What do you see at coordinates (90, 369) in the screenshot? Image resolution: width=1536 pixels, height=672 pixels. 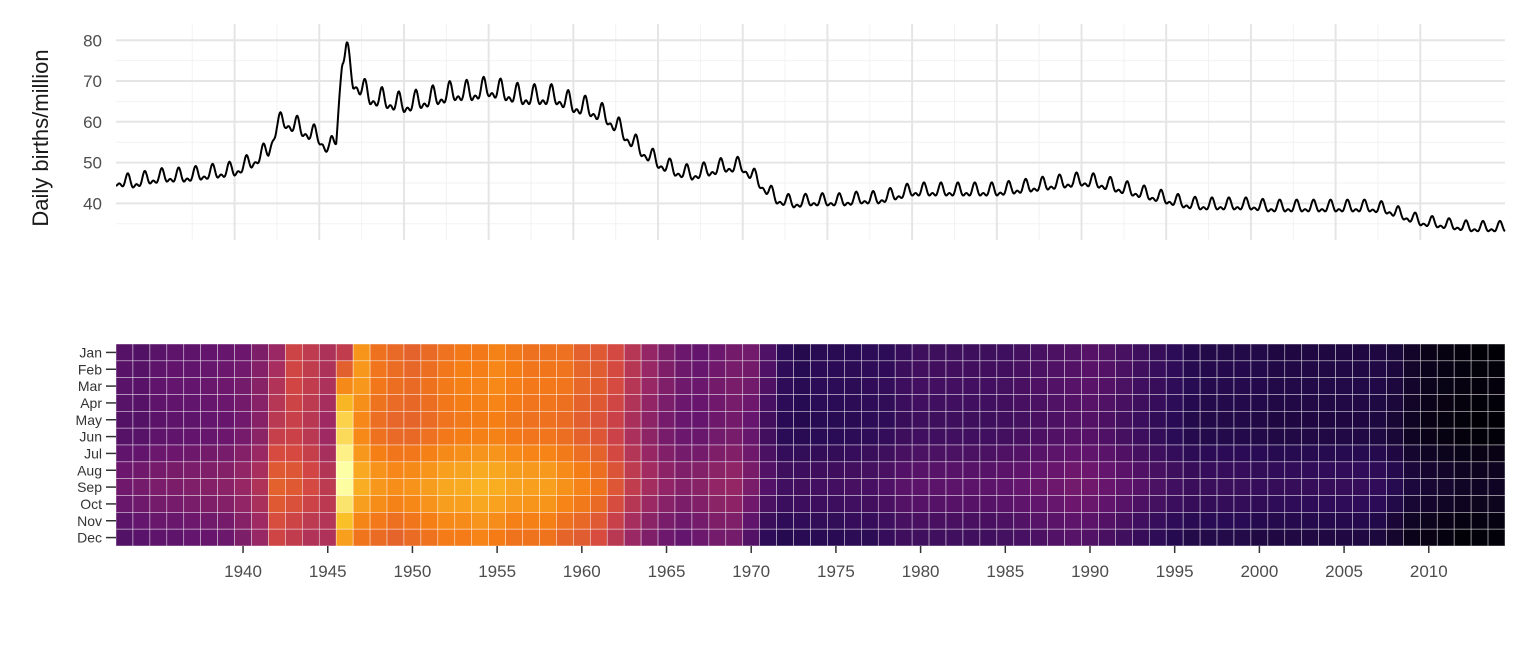 I see `month-tick-label: Feb` at bounding box center [90, 369].